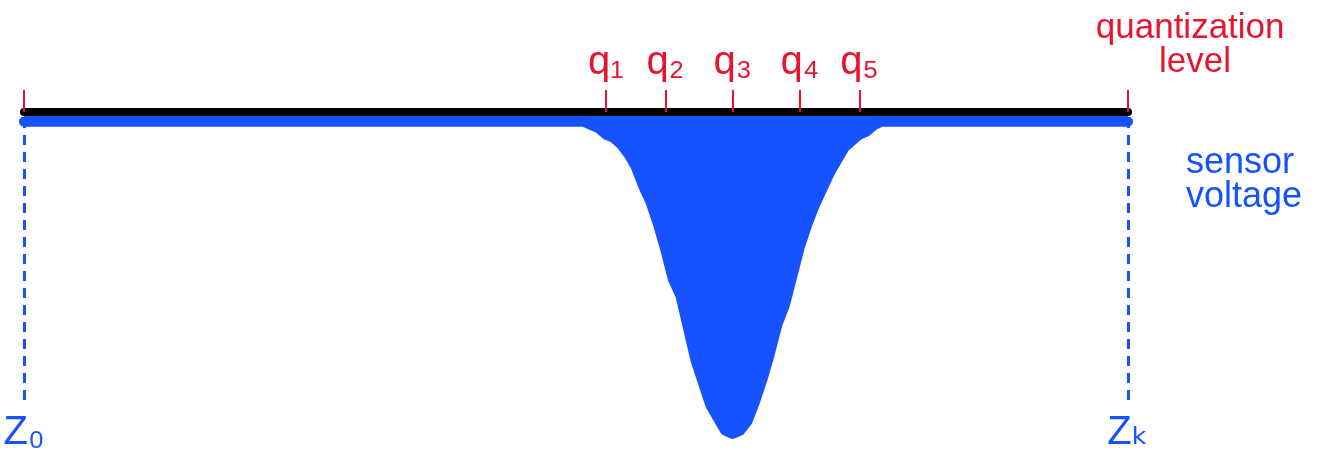 The image size is (1318, 466). Describe the element at coordinates (732, 60) in the screenshot. I see `x-tick-label: q₃` at that location.